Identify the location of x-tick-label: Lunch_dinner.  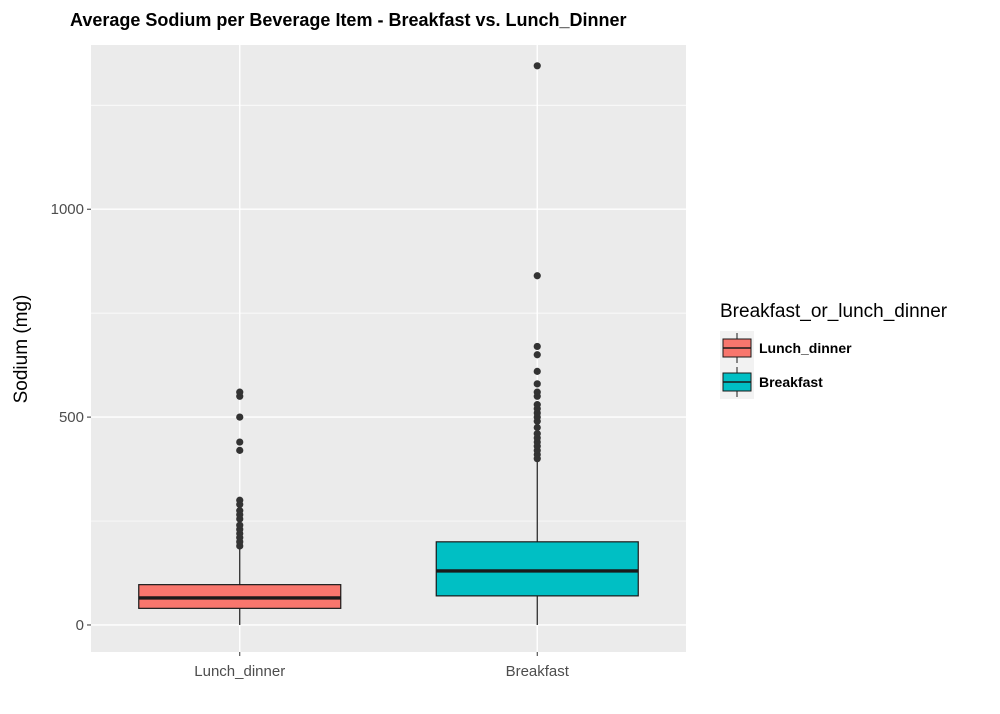
(239, 671).